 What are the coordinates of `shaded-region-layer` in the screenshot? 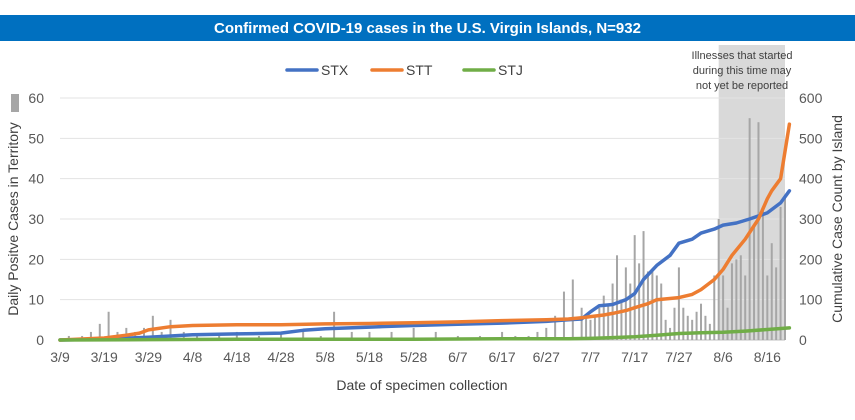 It's located at (751, 192).